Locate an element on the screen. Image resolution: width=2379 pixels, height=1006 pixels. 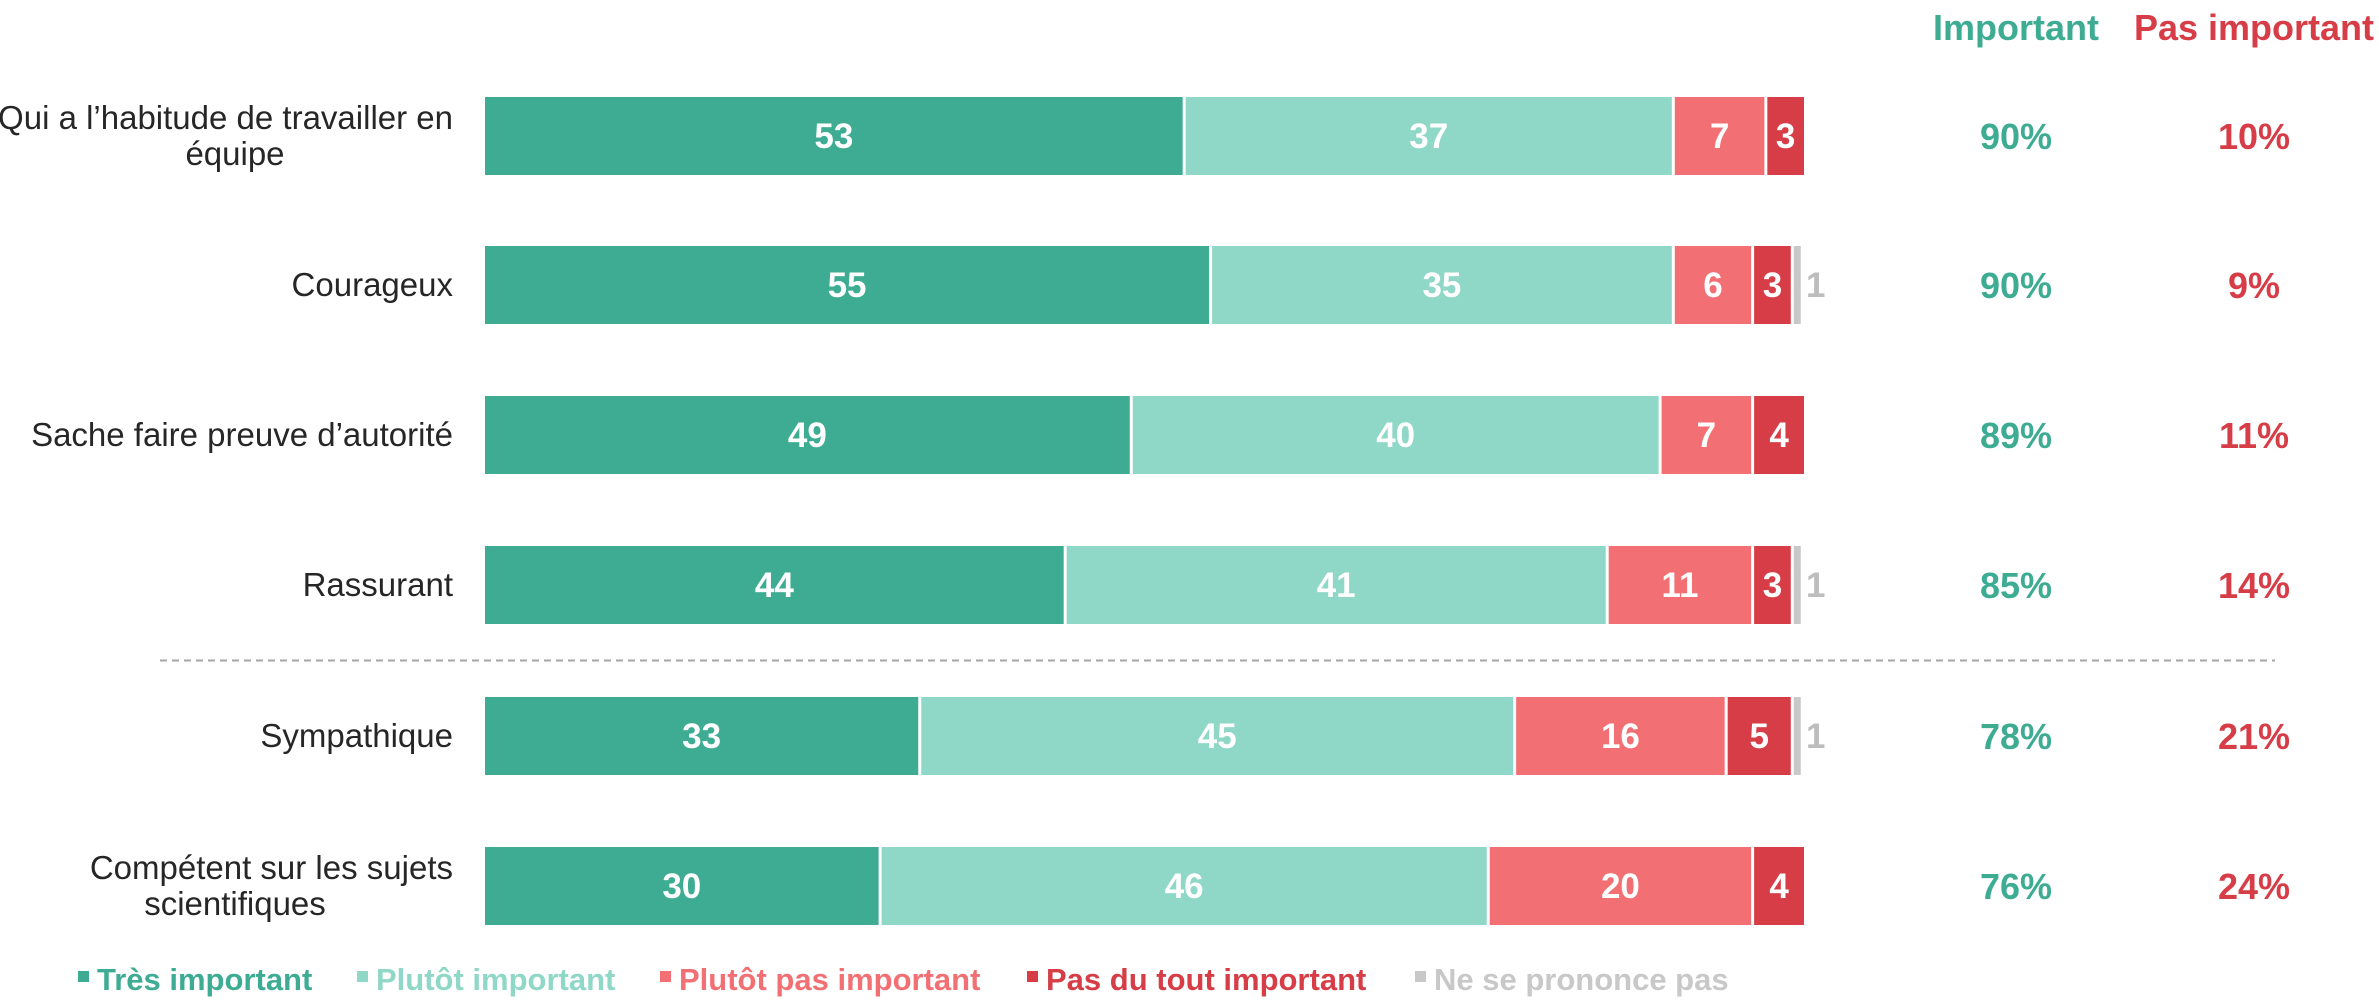
data-label: 16 is located at coordinates (1620, 736).